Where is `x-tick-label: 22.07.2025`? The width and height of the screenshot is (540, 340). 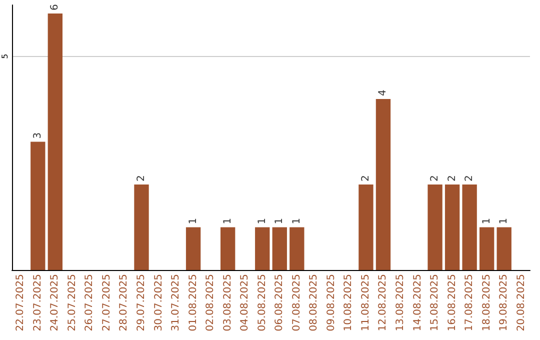 x-tick-label: 22.07.2025 is located at coordinates (20, 303).